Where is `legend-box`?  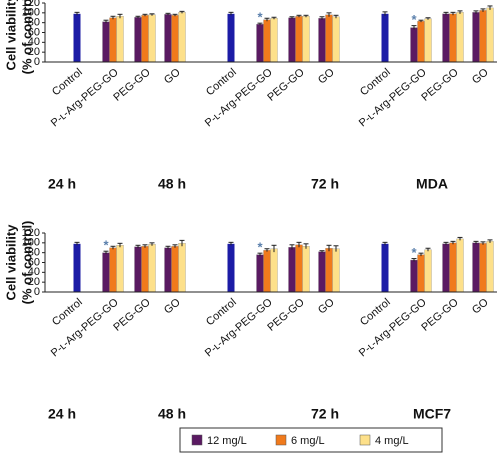
legend-box is located at coordinates (311, 440).